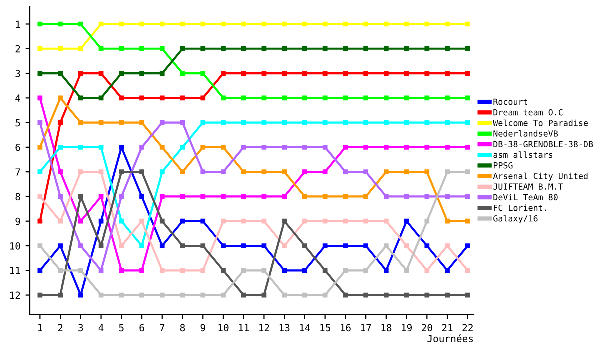  I want to click on legend-label: Dream team O.C, so click(528, 112).